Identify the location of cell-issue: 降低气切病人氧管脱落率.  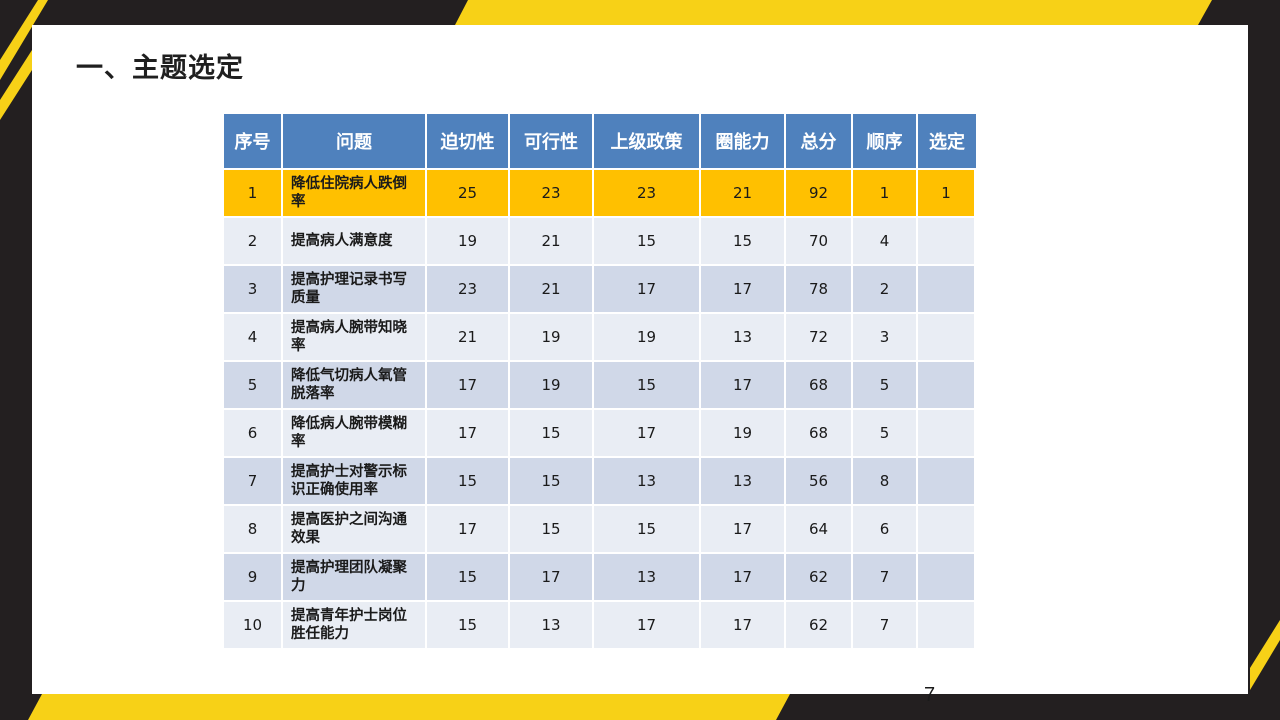
(355, 386).